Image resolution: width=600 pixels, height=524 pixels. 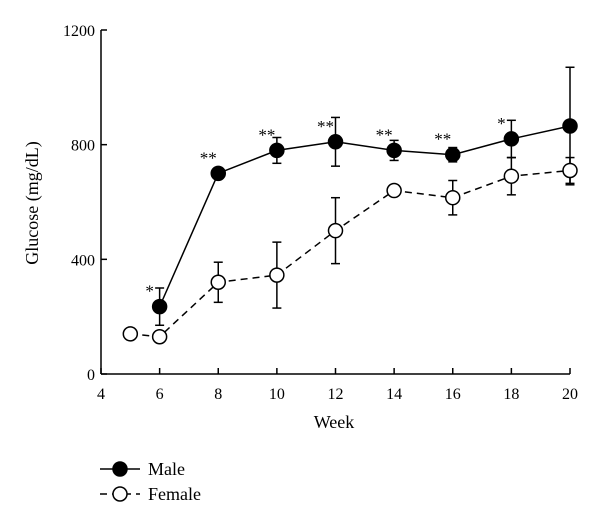 What do you see at coordinates (453, 394) in the screenshot?
I see `x-tick-label-16: 16` at bounding box center [453, 394].